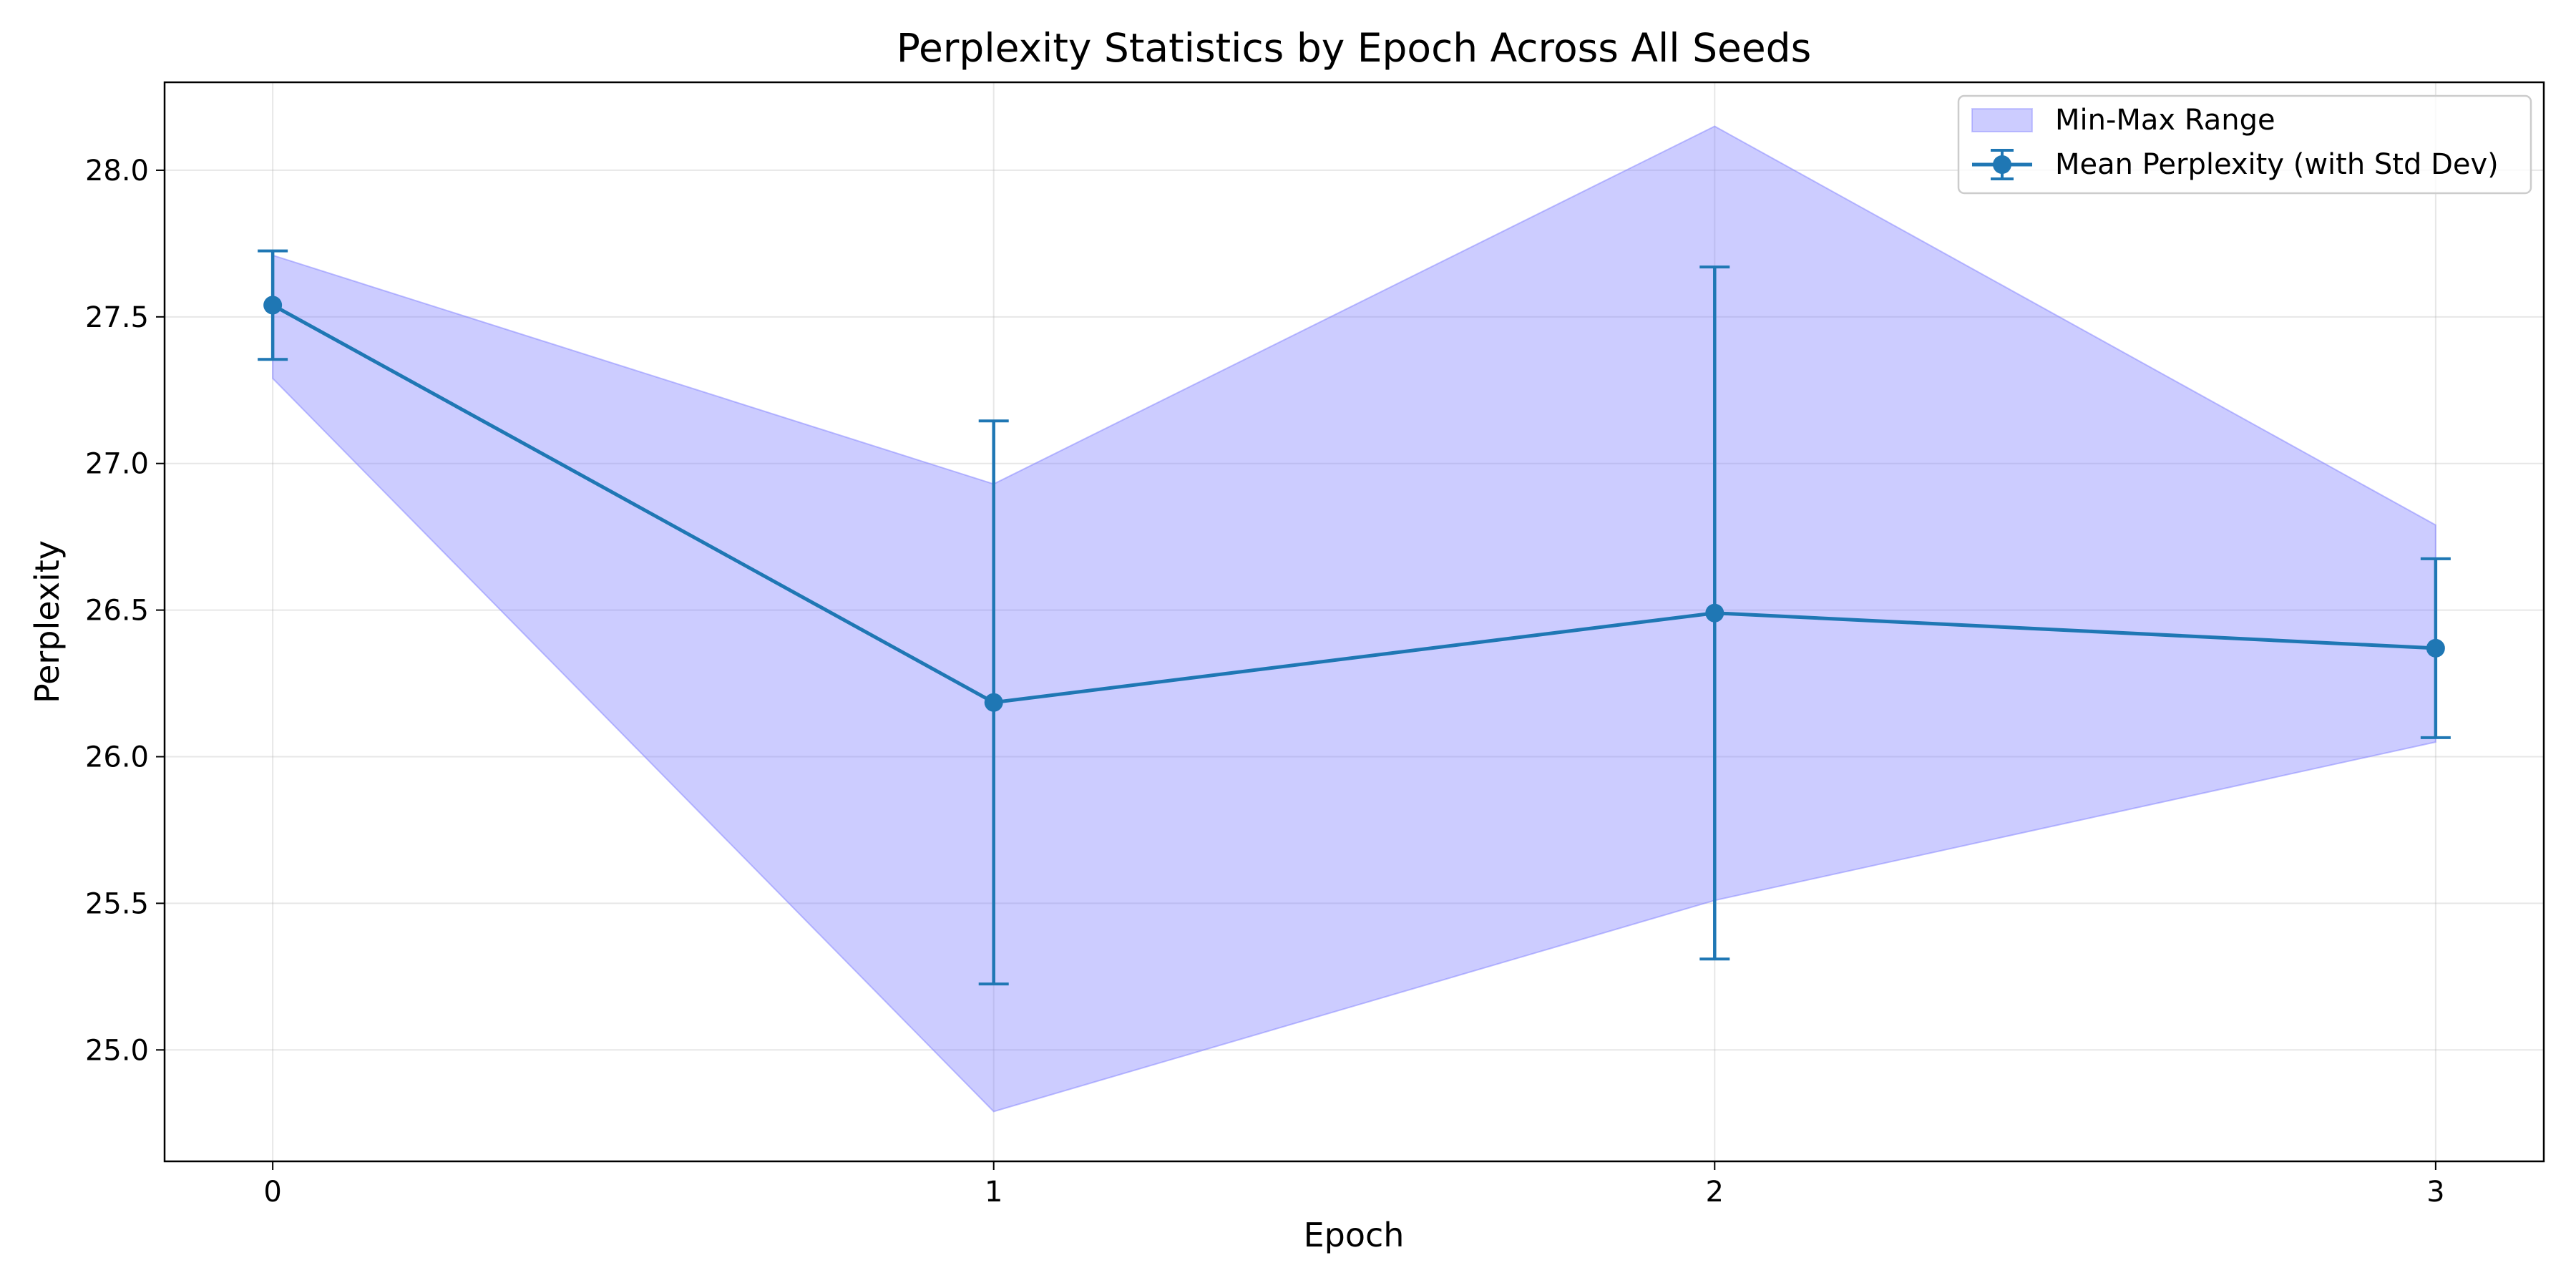  Describe the element at coordinates (2002, 164) in the screenshot. I see `legend-marker-mean` at that location.